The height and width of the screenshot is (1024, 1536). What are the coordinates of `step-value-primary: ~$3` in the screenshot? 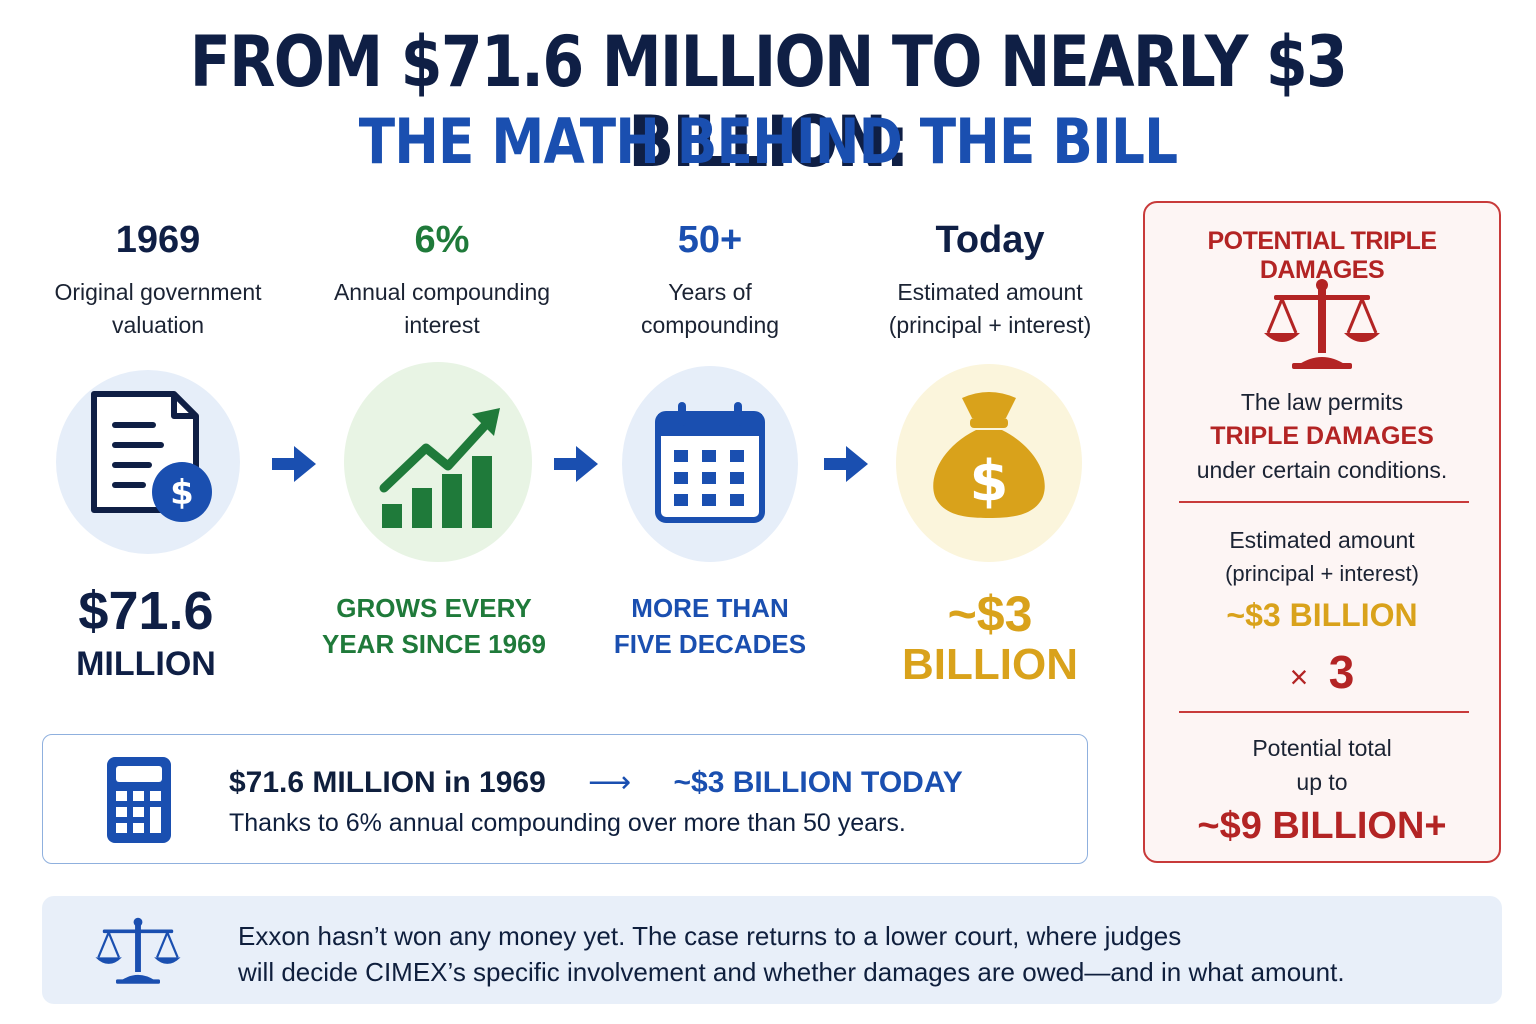 It's located at (990, 614).